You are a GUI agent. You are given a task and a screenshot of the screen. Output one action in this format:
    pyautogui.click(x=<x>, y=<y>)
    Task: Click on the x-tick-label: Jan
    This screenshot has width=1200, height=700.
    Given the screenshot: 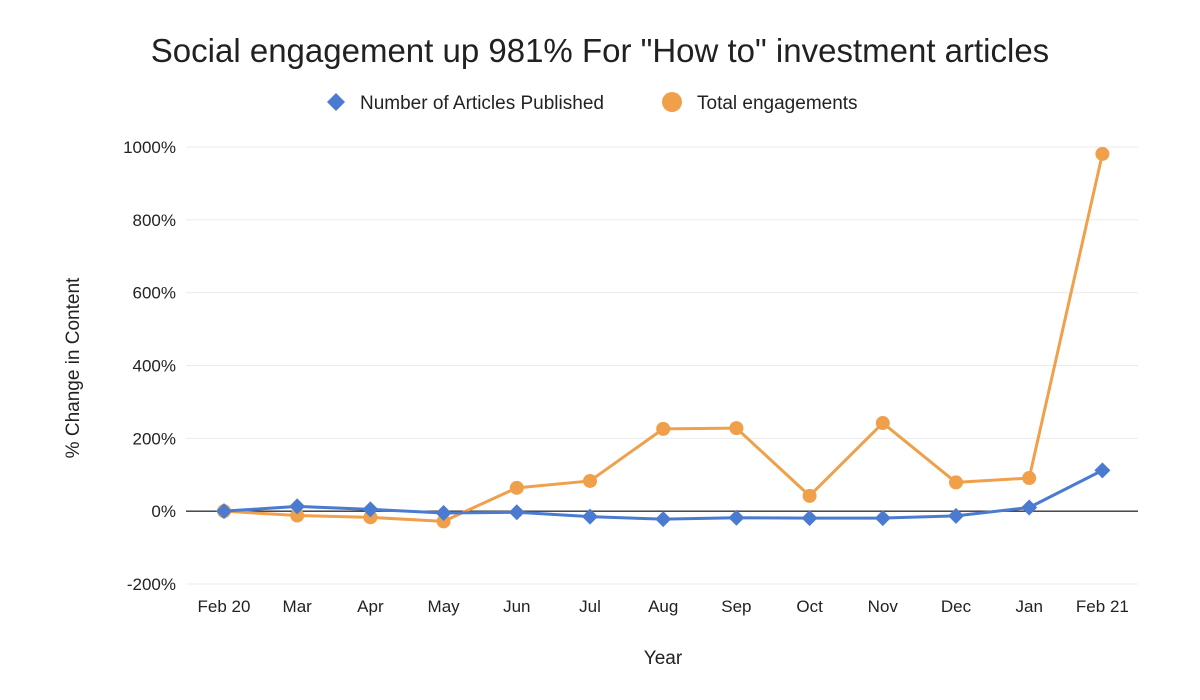 What is the action you would take?
    pyautogui.click(x=1028, y=606)
    